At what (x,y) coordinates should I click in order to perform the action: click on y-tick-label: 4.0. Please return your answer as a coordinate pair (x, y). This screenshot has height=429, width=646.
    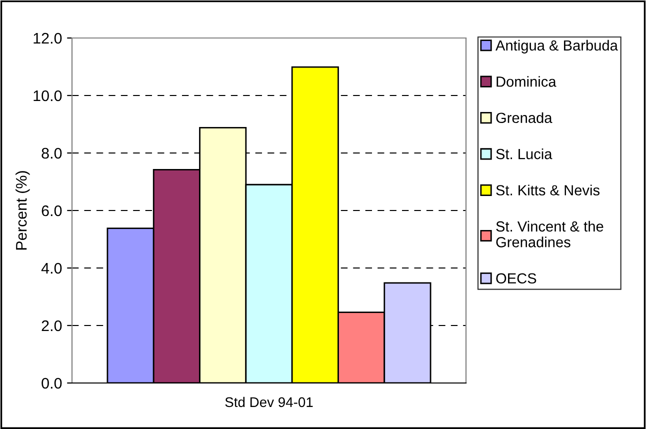
    Looking at the image, I should click on (51, 268).